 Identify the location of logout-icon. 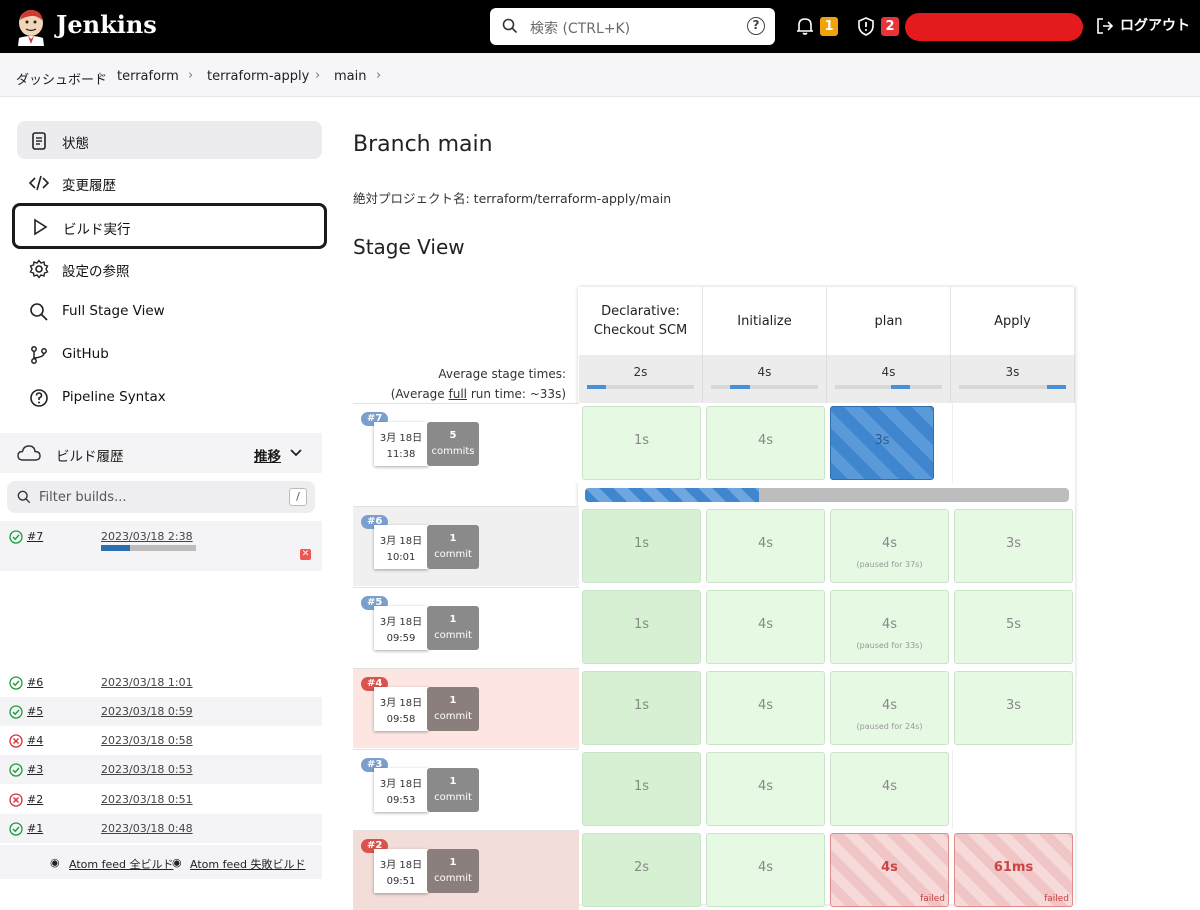
(1105, 26).